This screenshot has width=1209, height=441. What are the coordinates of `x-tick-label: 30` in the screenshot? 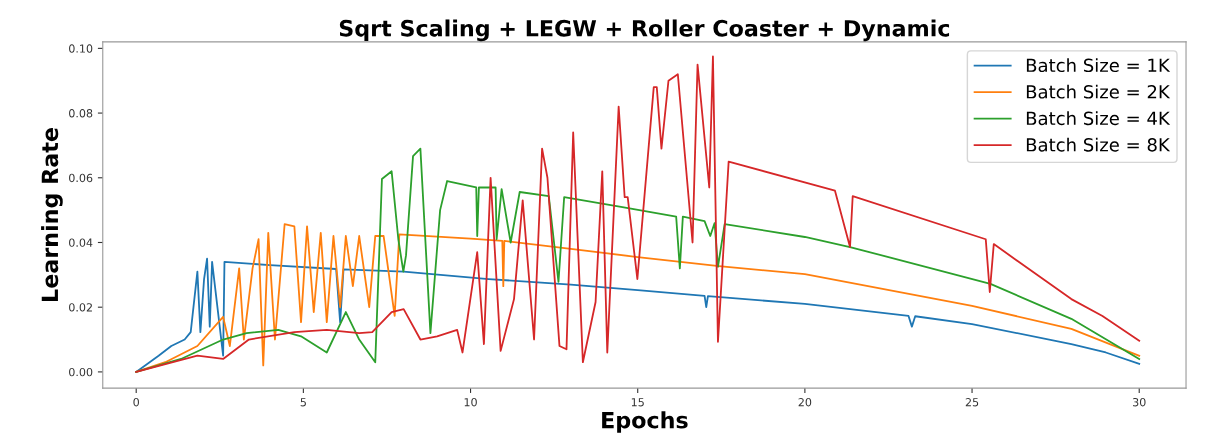 It's located at (1139, 402).